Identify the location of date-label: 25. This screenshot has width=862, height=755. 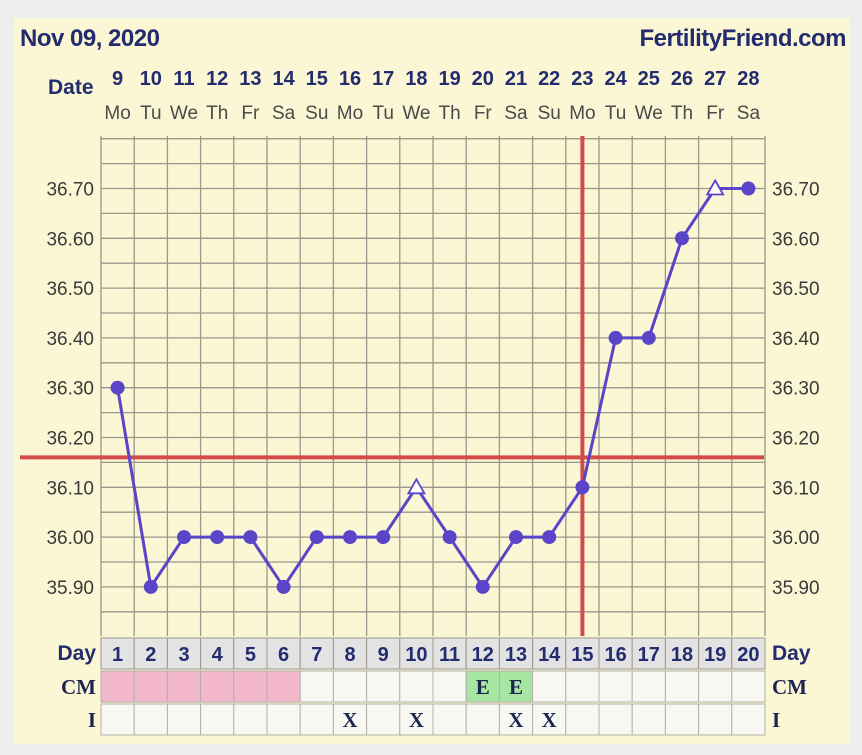
(649, 79).